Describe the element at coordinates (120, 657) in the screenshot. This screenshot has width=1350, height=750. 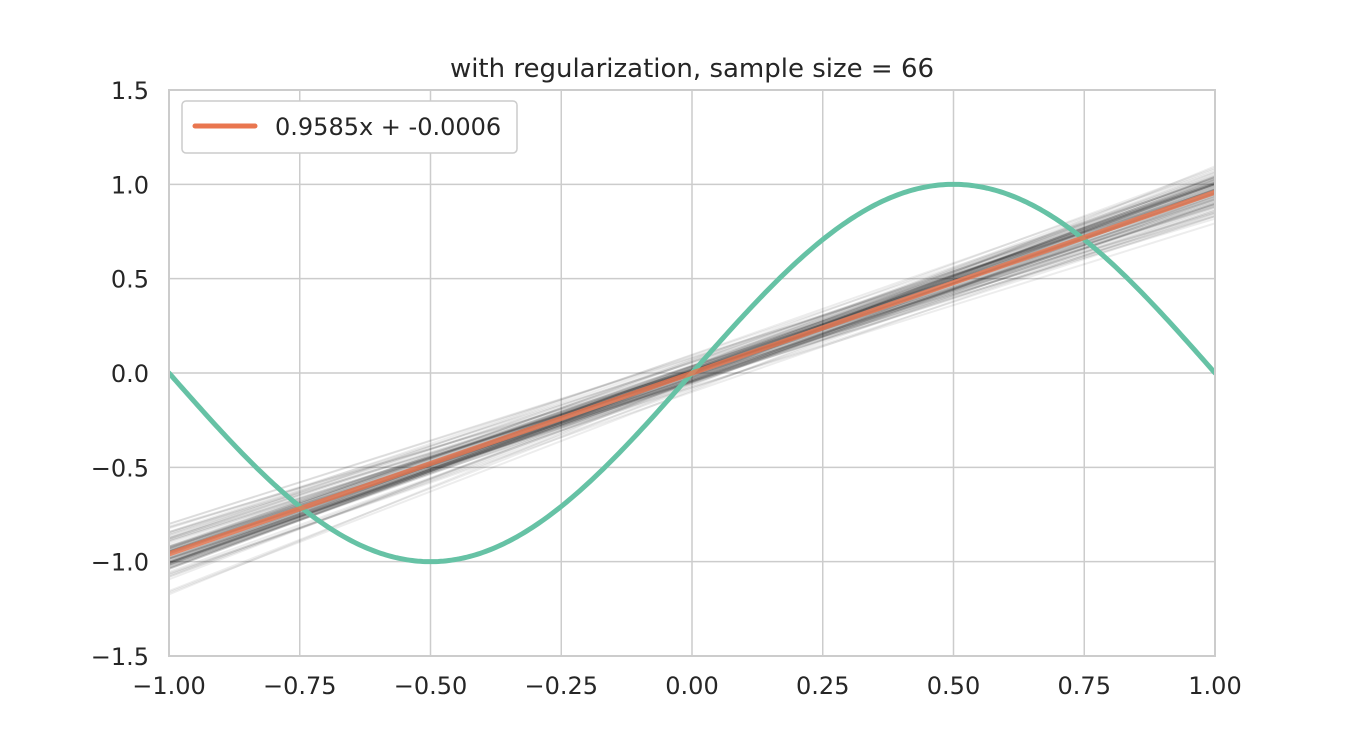
I see `y-tick-label: −1.5` at that location.